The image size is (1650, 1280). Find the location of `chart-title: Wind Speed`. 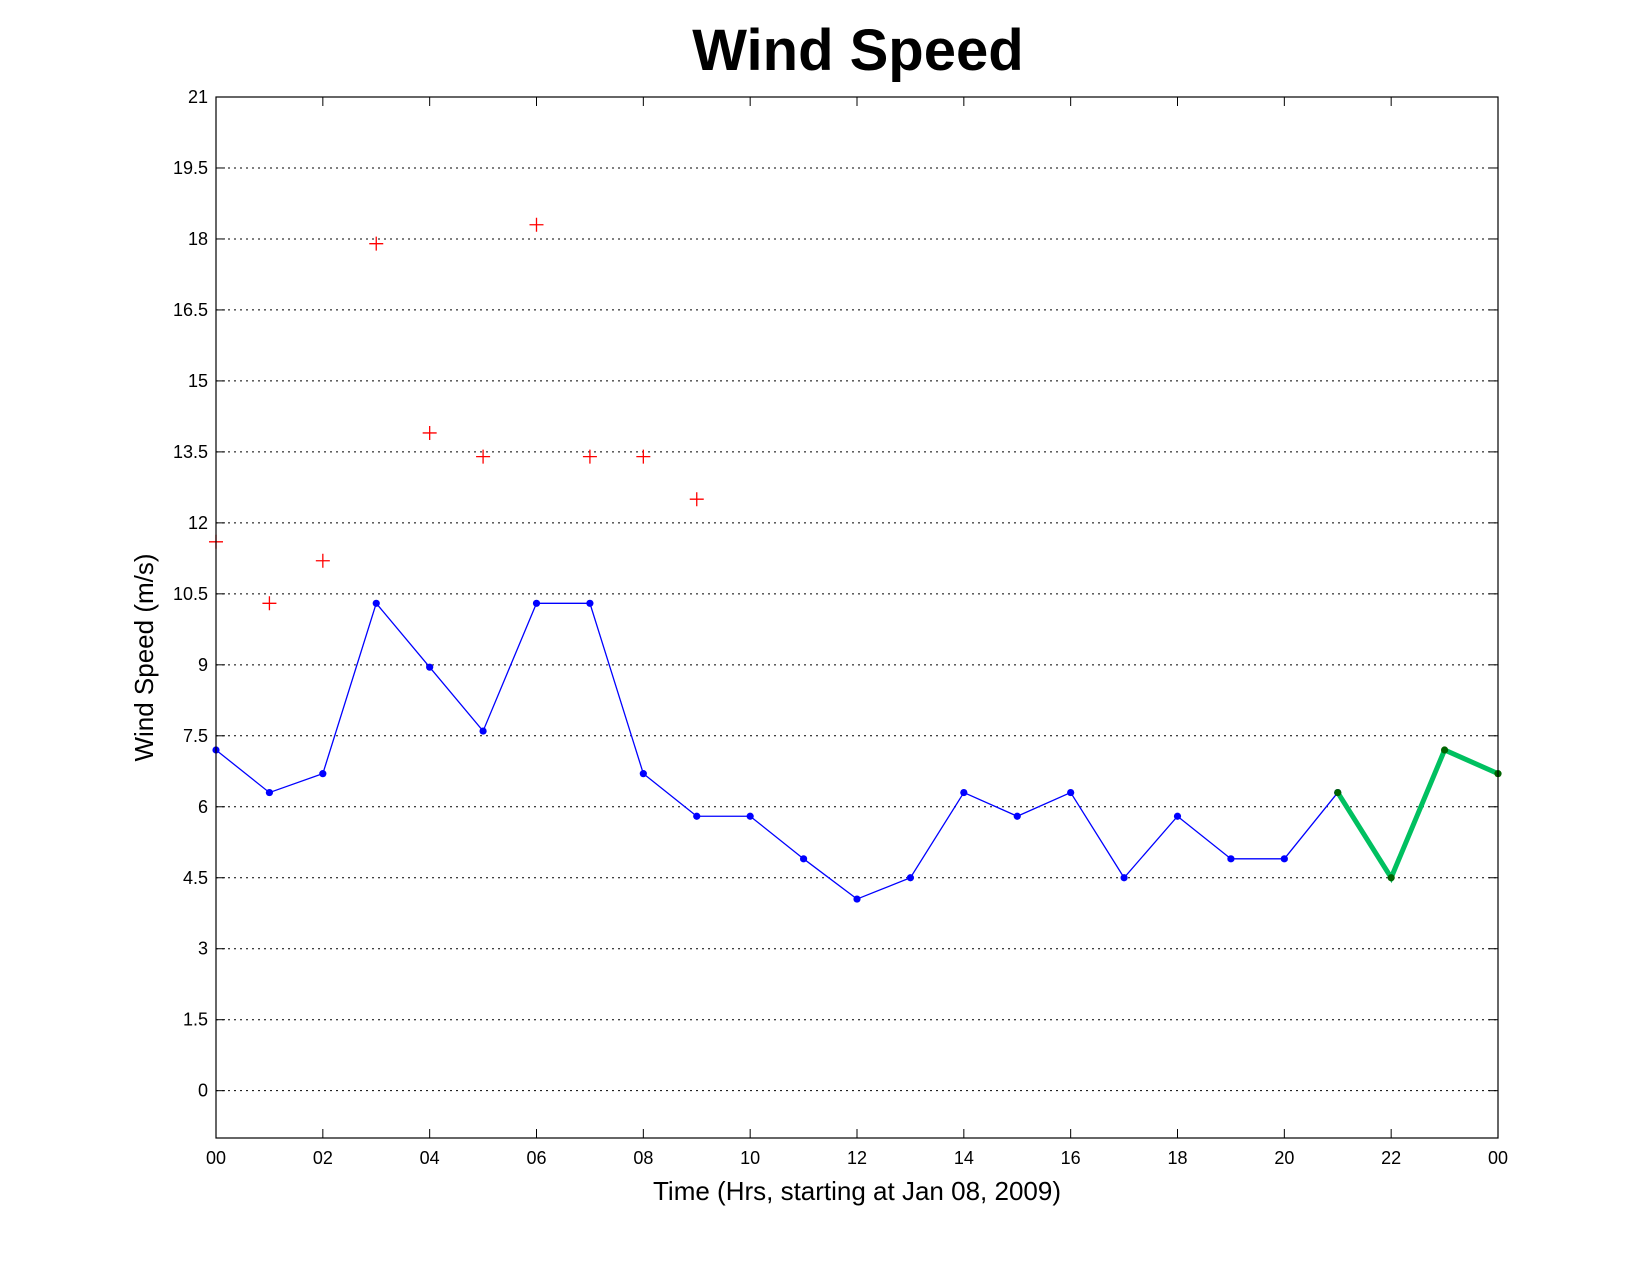

chart-title: Wind Speed is located at coordinates (857, 50).